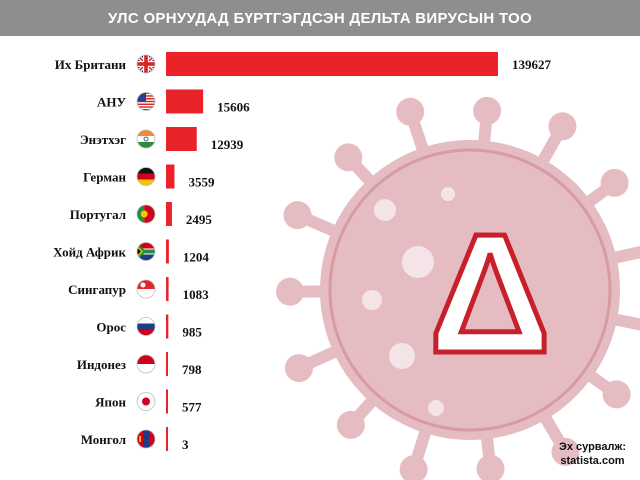 Image resolution: width=640 pixels, height=480 pixels. What do you see at coordinates (233, 107) in the screenshot?
I see `value-label: 15606` at bounding box center [233, 107].